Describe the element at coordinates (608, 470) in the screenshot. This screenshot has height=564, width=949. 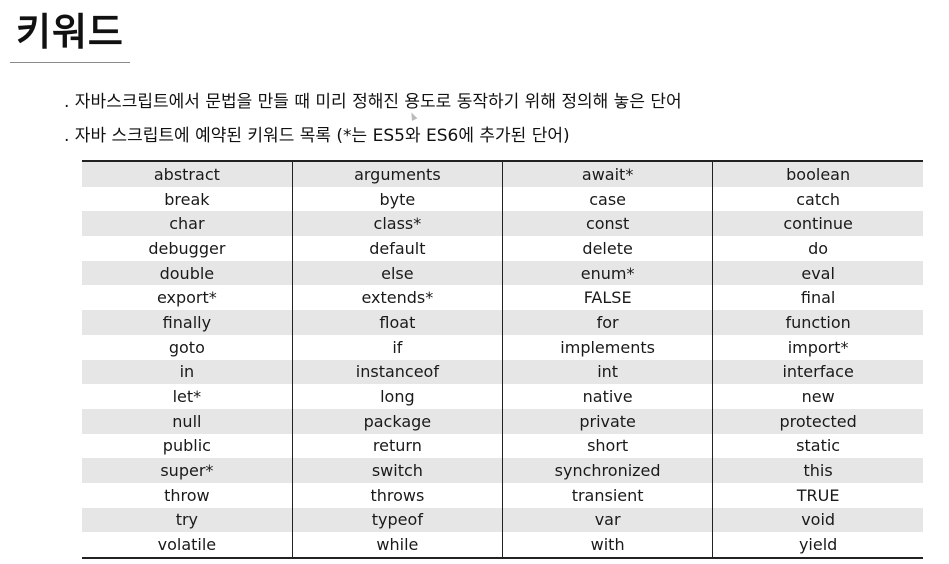
I see `keyword-cell: synchronized` at that location.